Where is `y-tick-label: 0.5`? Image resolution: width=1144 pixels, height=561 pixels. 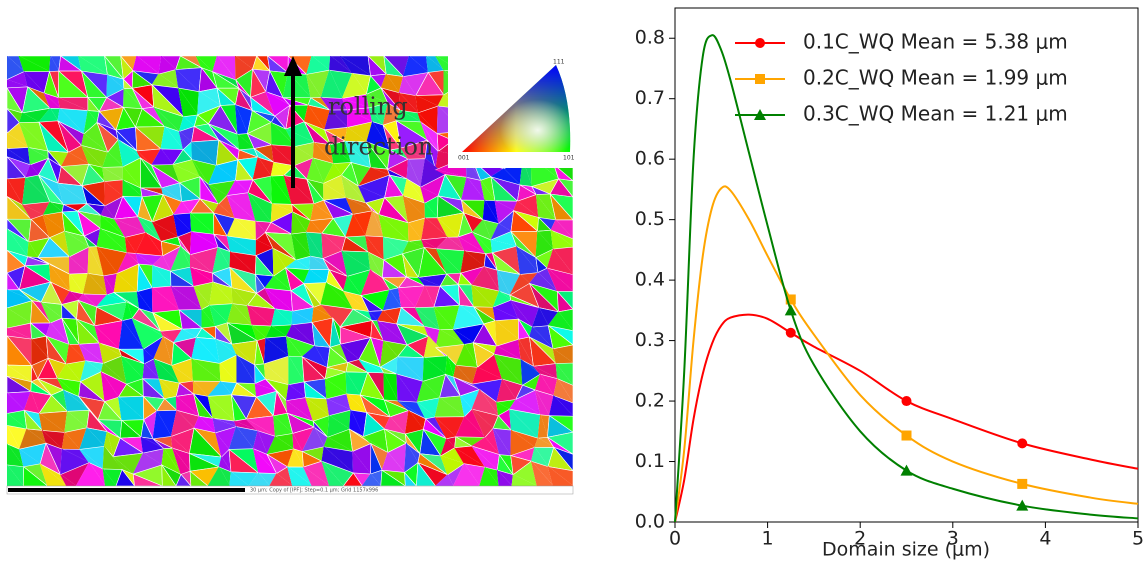 y-tick-label: 0.5 is located at coordinates (650, 219).